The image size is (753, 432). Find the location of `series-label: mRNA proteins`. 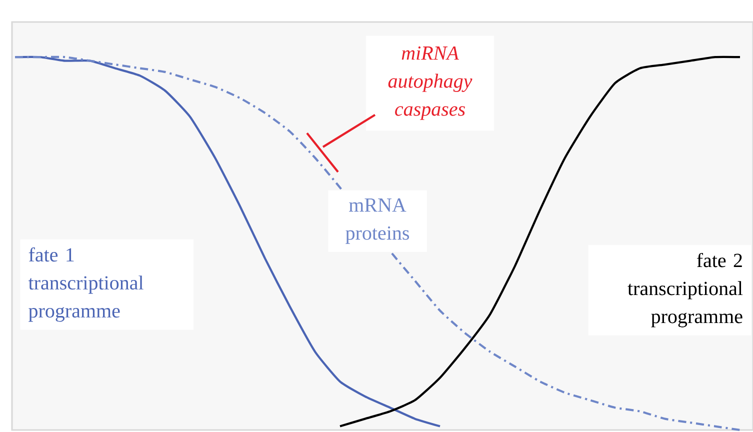

series-label: mRNA proteins is located at coordinates (377, 221).